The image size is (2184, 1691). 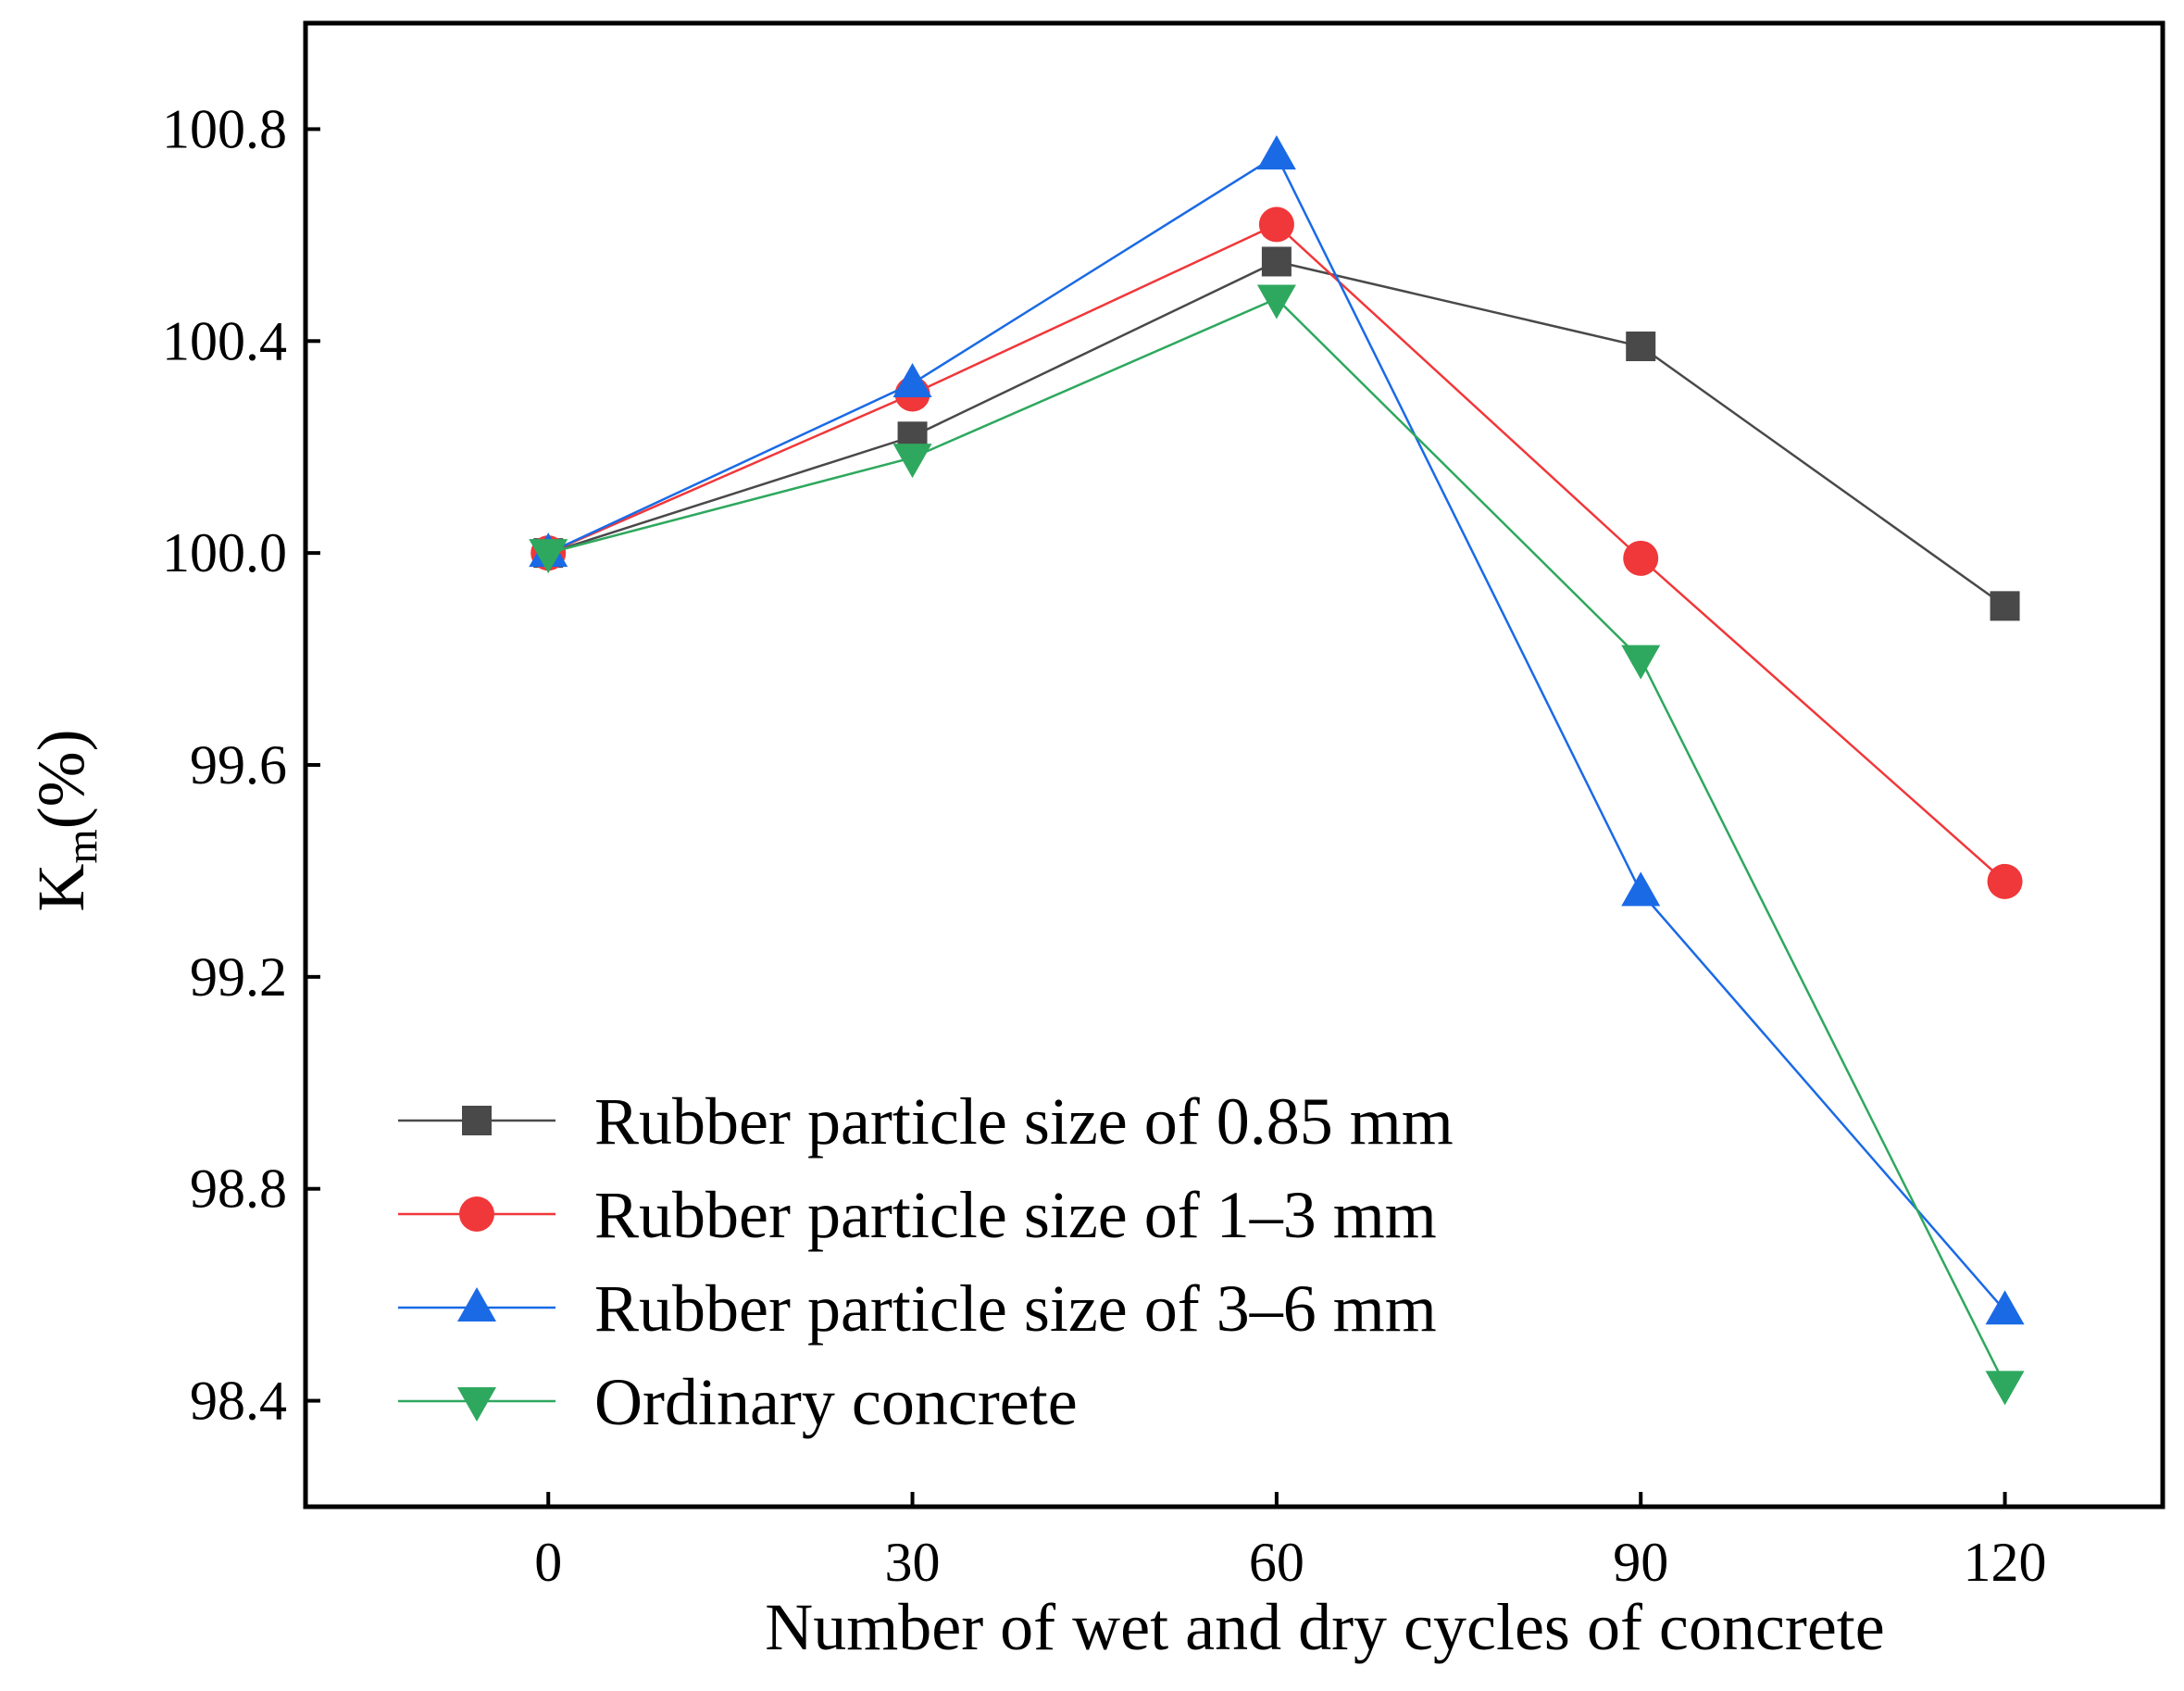 I want to click on y-axis-title-suffix: (%), so click(x=61, y=779).